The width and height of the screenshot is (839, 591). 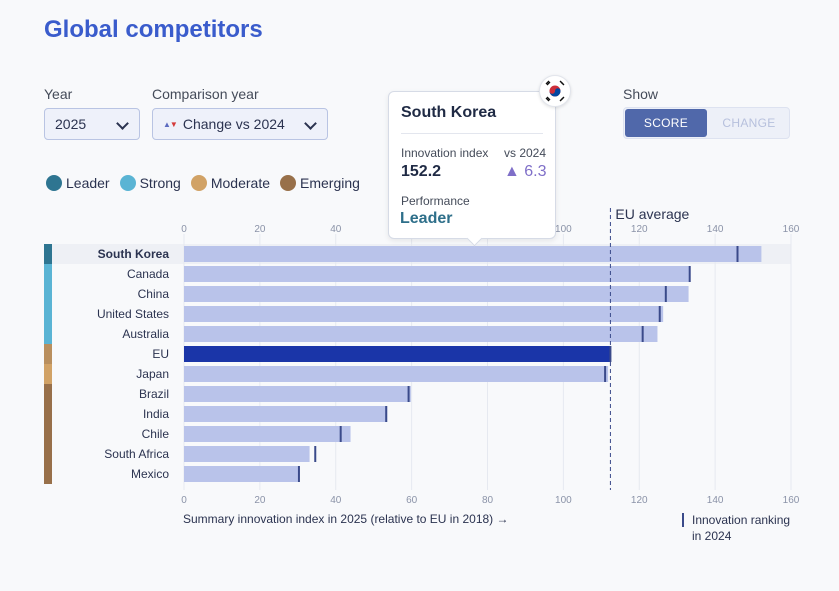 I want to click on legend-label: Emerging, so click(x=330, y=183).